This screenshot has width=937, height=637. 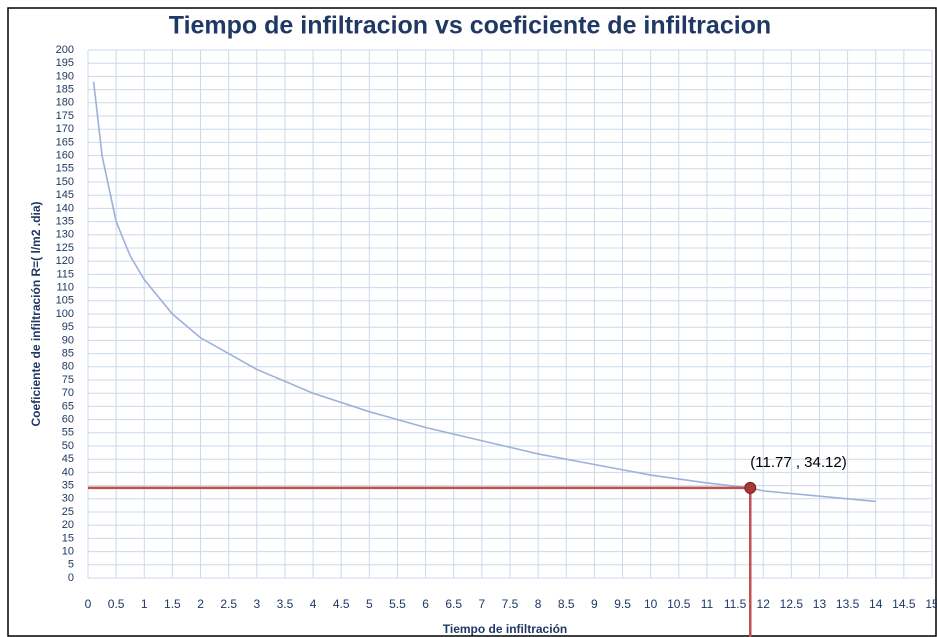 I want to click on y-tick-label: 90, so click(x=68, y=340).